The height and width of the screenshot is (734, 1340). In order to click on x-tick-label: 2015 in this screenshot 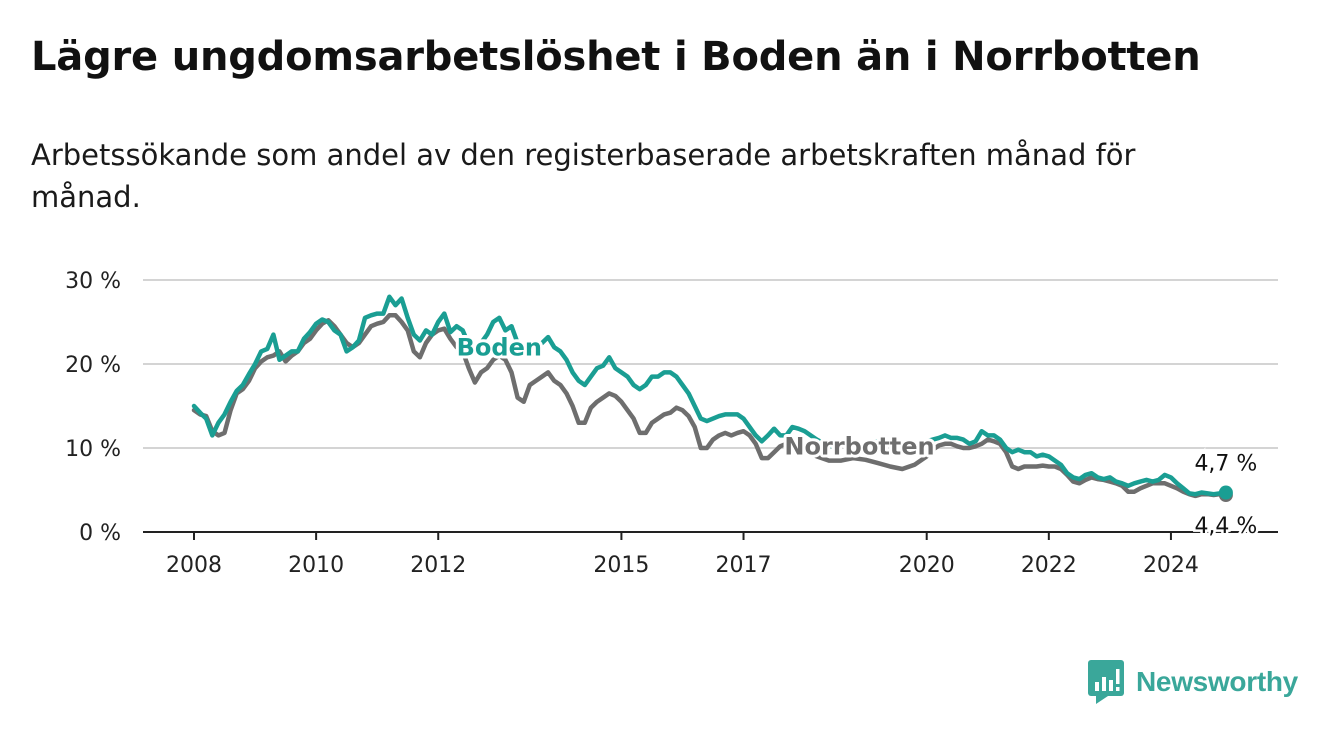, I will do `click(621, 565)`.